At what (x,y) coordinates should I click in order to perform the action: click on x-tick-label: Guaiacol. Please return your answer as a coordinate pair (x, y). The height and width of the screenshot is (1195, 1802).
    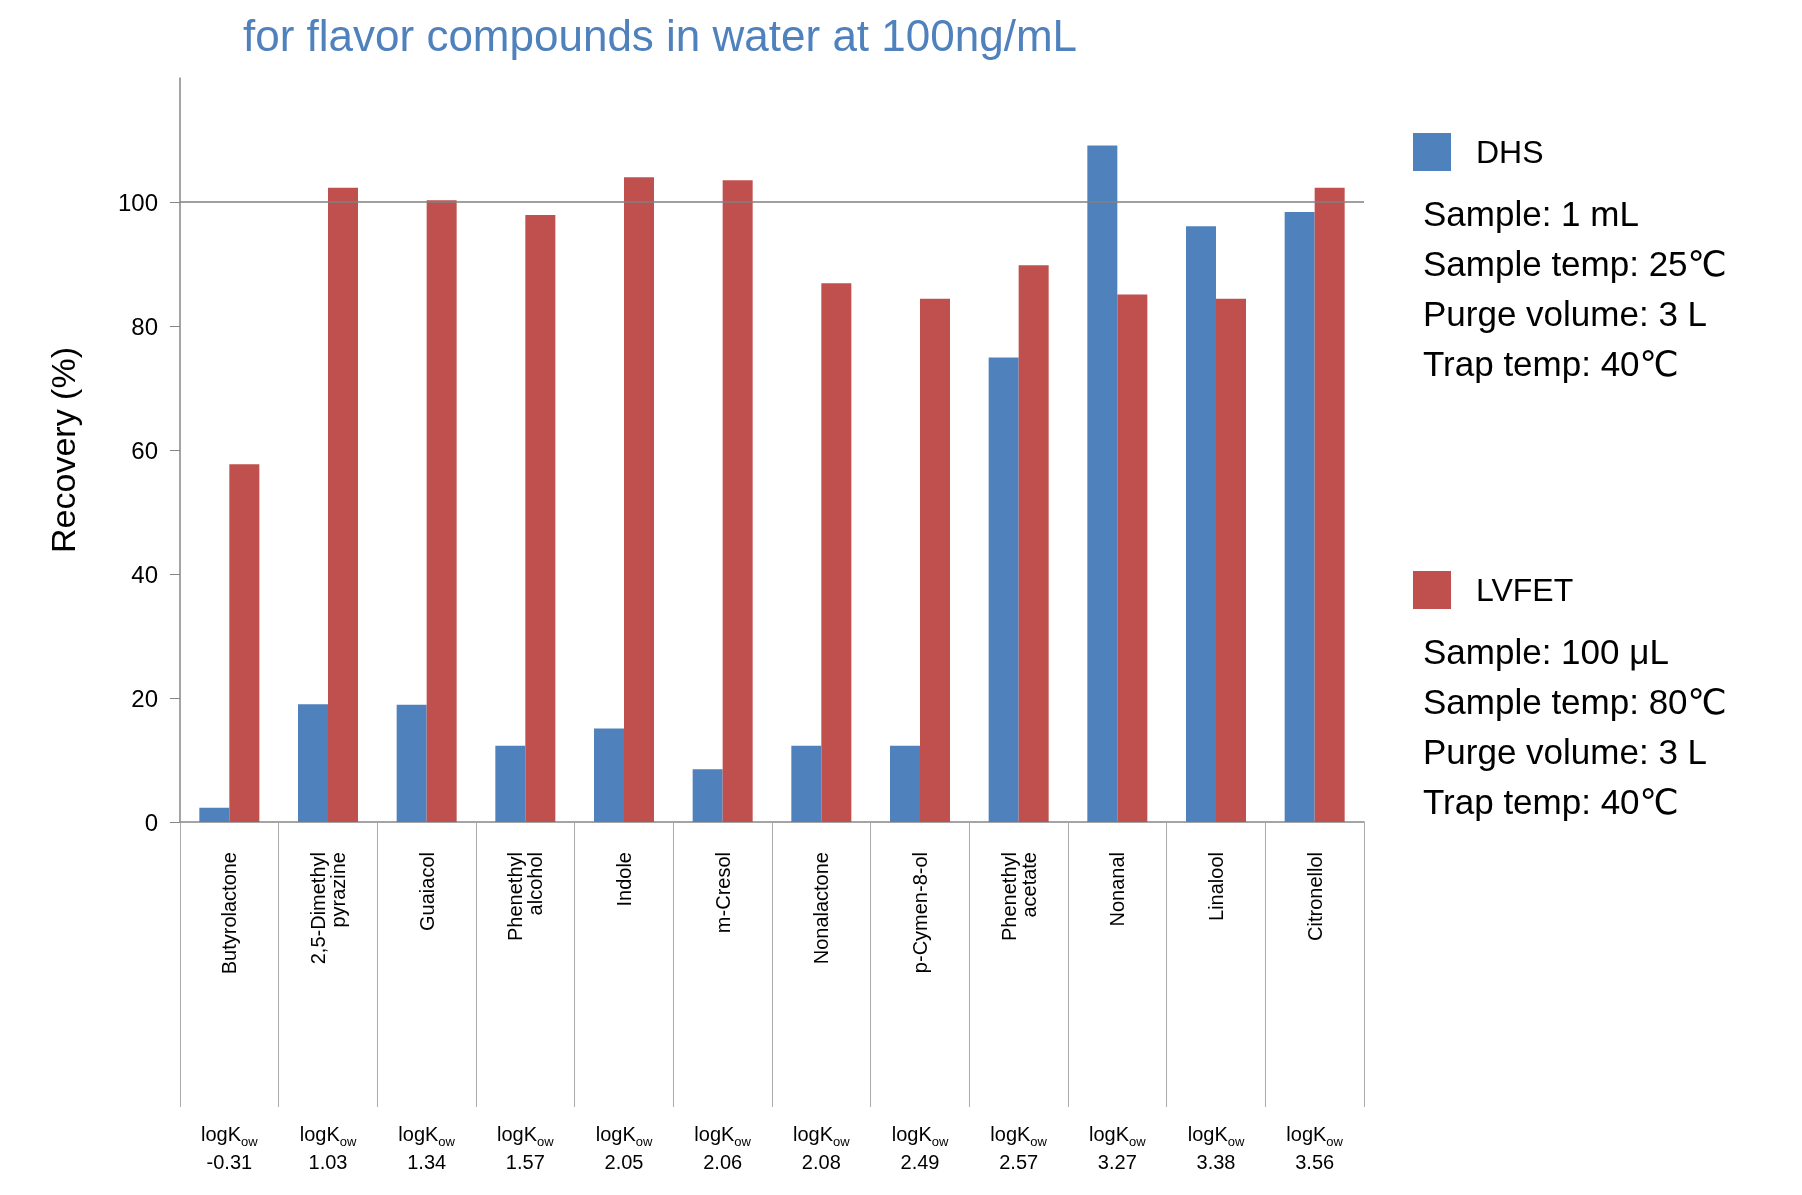
    Looking at the image, I should click on (426, 891).